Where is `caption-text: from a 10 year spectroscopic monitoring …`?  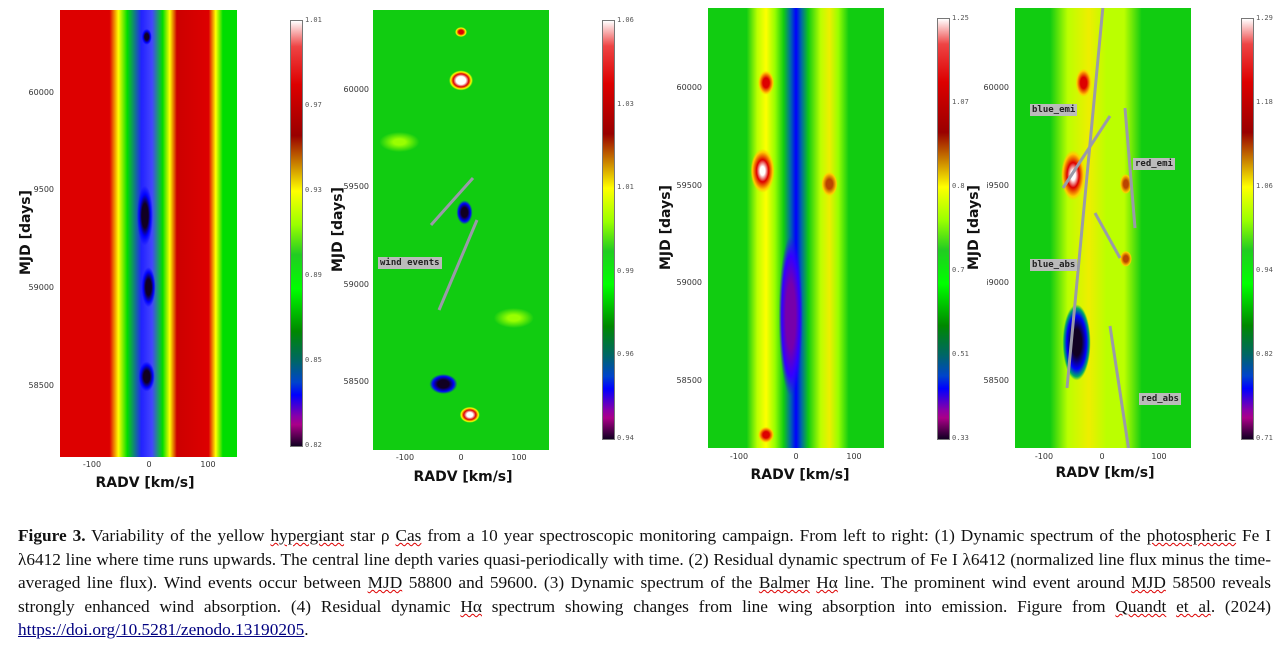
caption-text: from a 10 year spectroscopic monitoring … is located at coordinates (784, 535).